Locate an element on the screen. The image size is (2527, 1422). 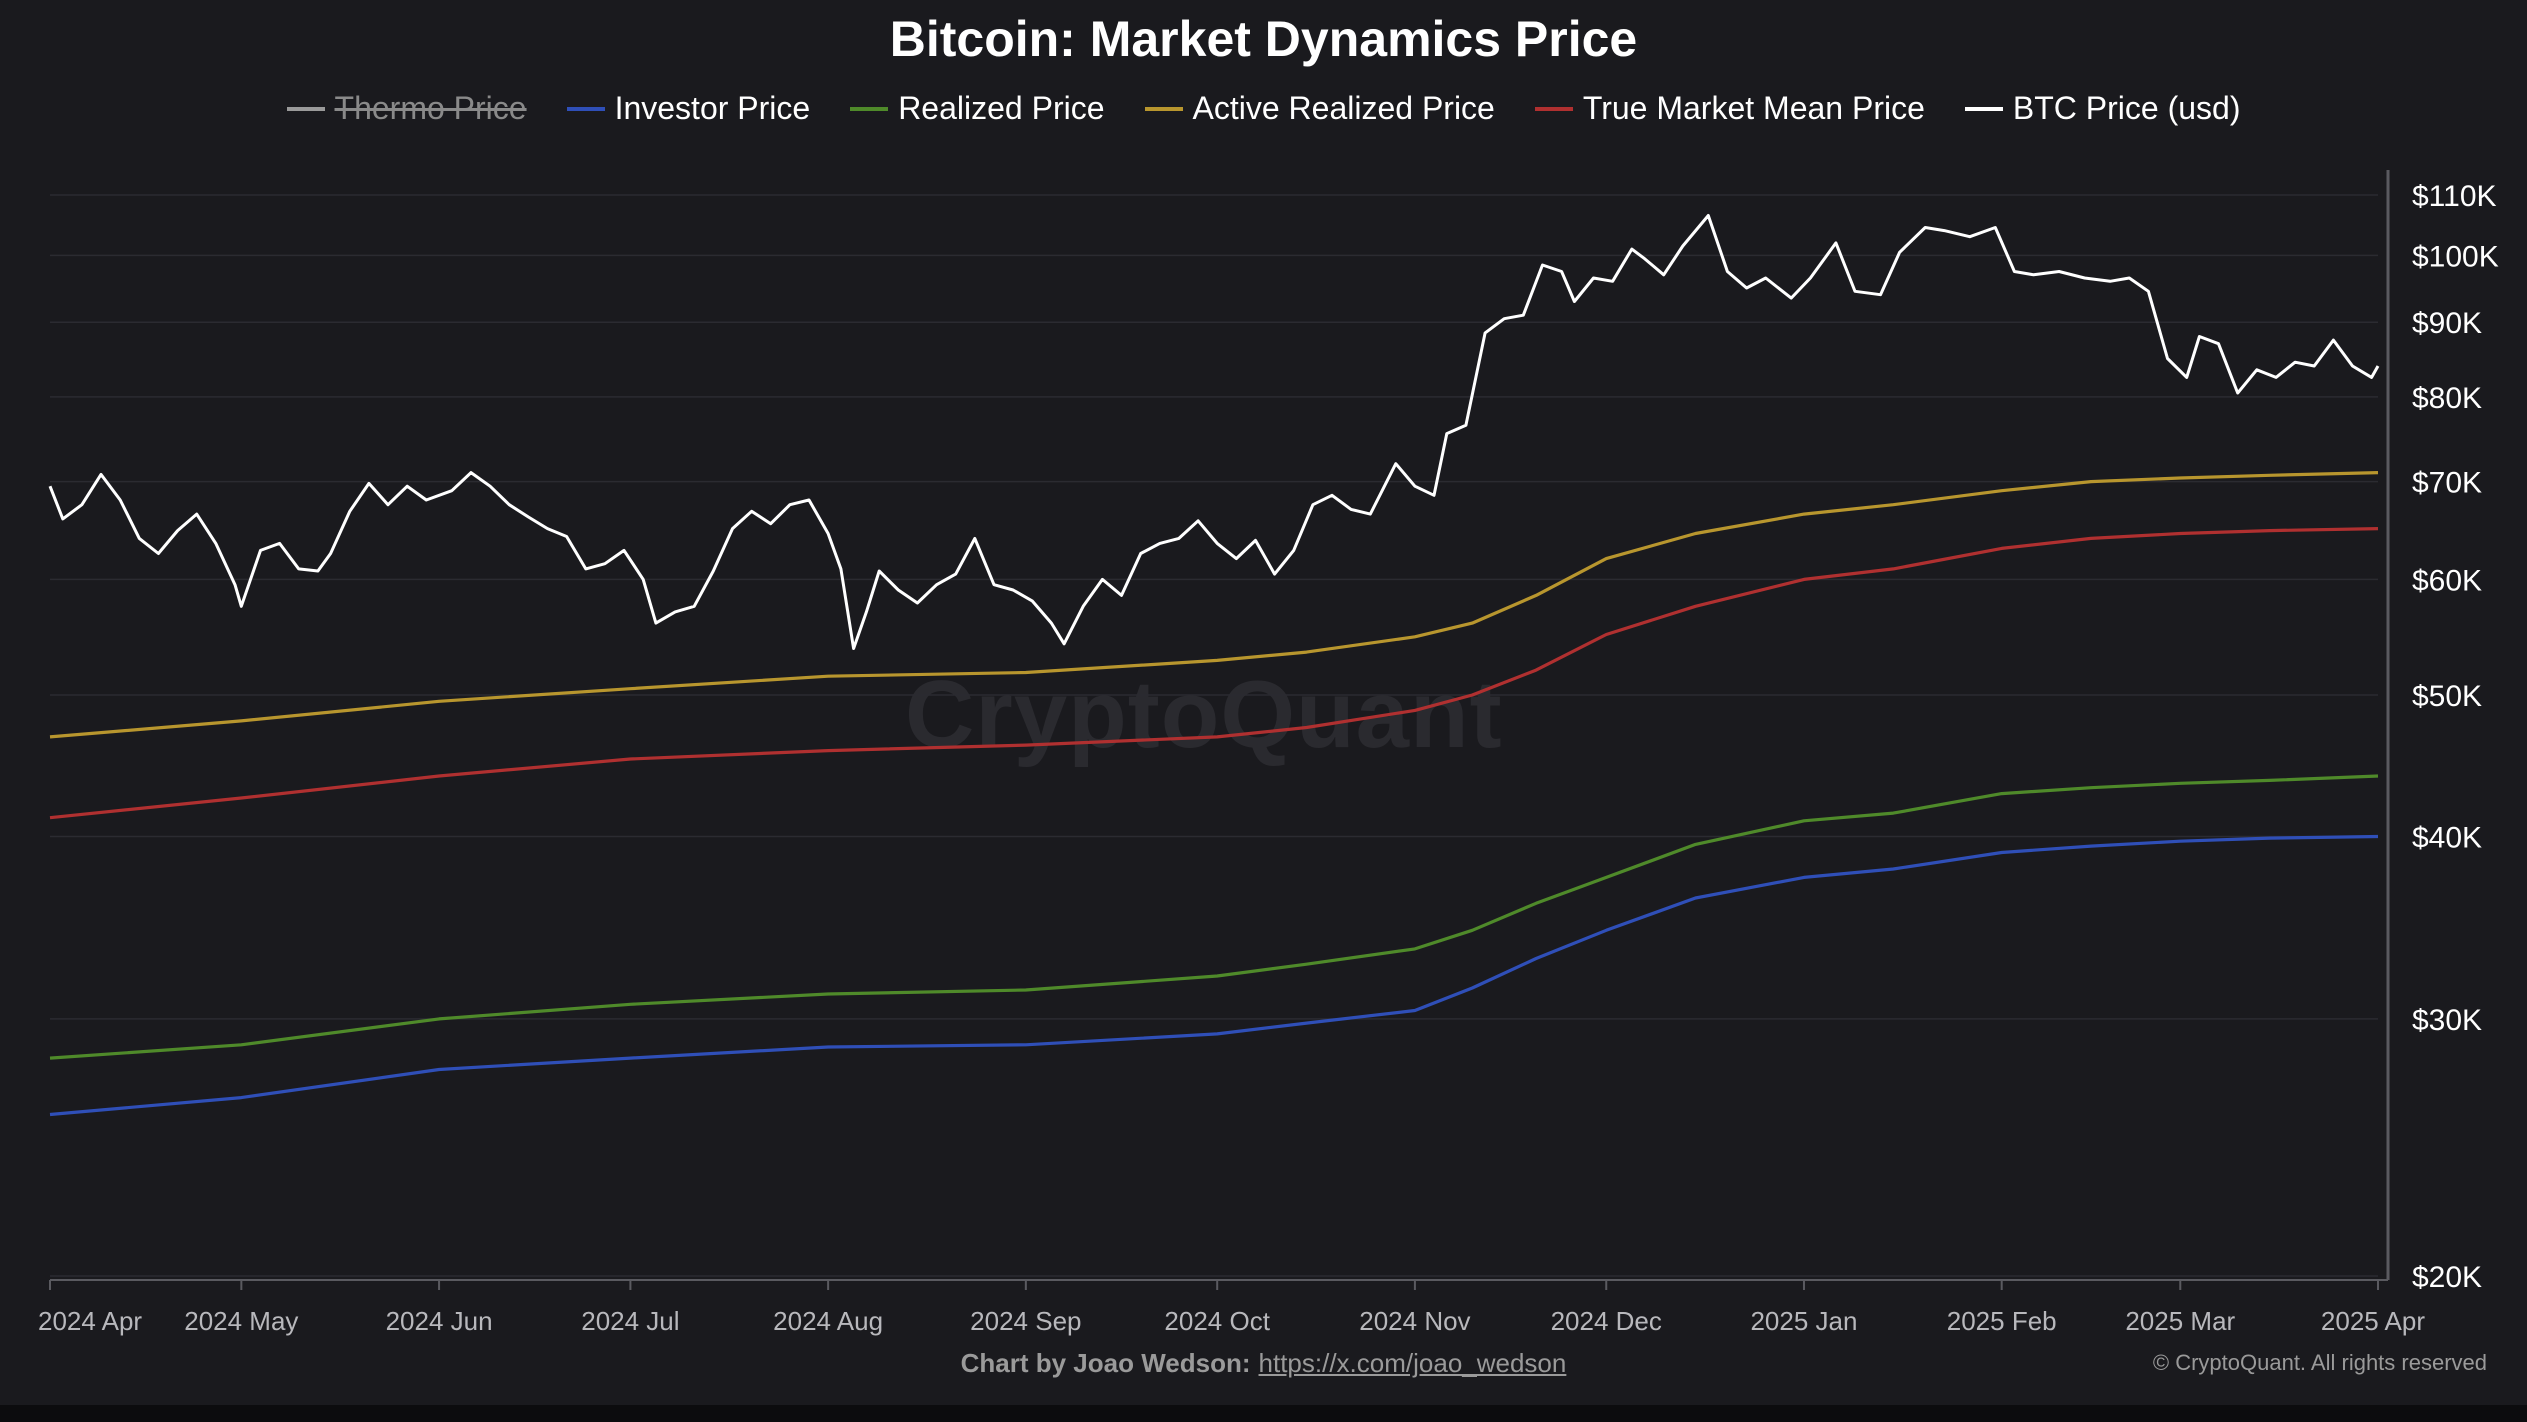
legend-label-btc: BTC Price (usd) is located at coordinates (2126, 108).